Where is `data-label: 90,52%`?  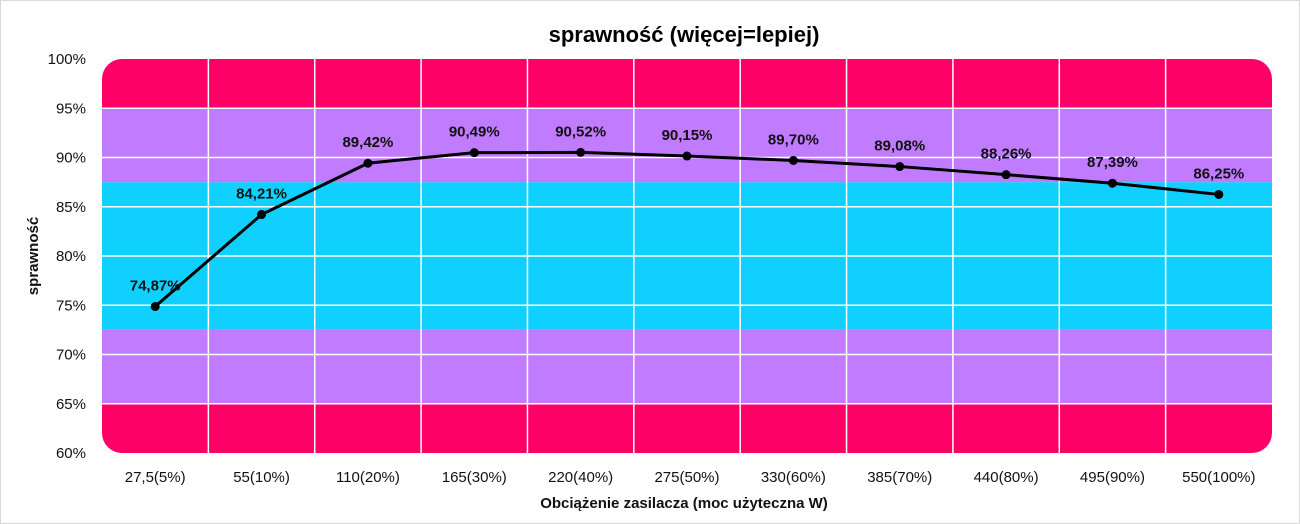
data-label: 90,52% is located at coordinates (580, 131).